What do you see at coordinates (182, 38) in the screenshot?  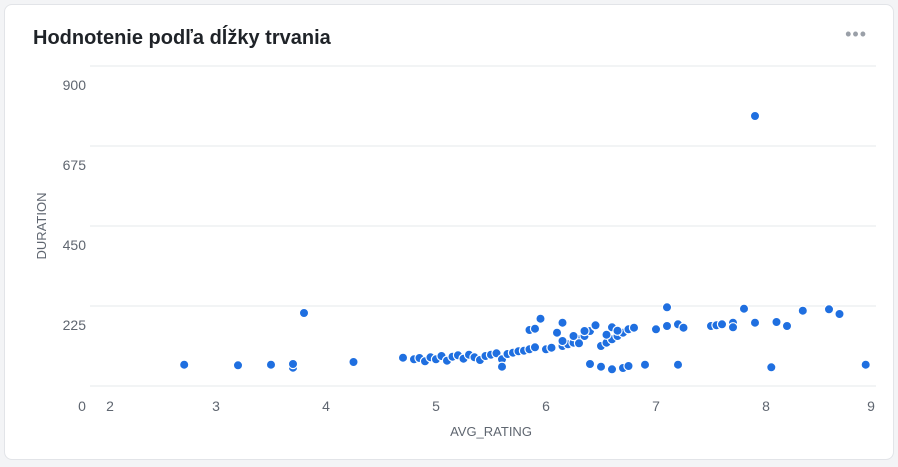 I see `chart-title: Hodnotenie podľa dĺžky trvania` at bounding box center [182, 38].